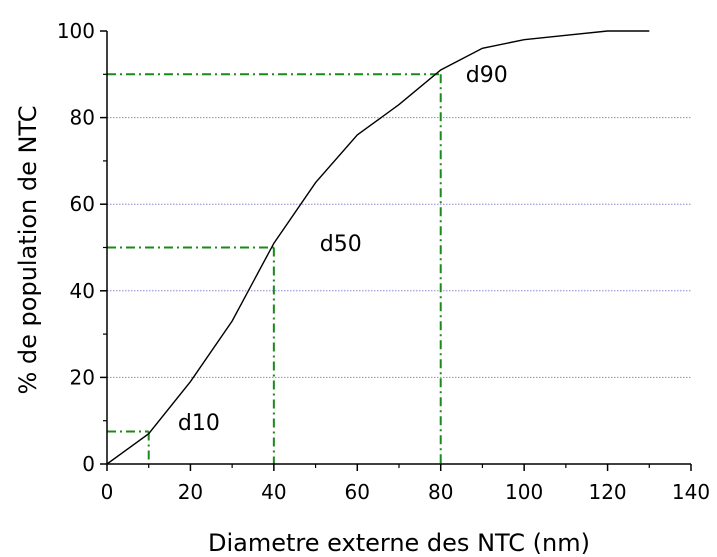 The image size is (717, 557). I want to click on y-tick-label: 20, so click(82, 377).